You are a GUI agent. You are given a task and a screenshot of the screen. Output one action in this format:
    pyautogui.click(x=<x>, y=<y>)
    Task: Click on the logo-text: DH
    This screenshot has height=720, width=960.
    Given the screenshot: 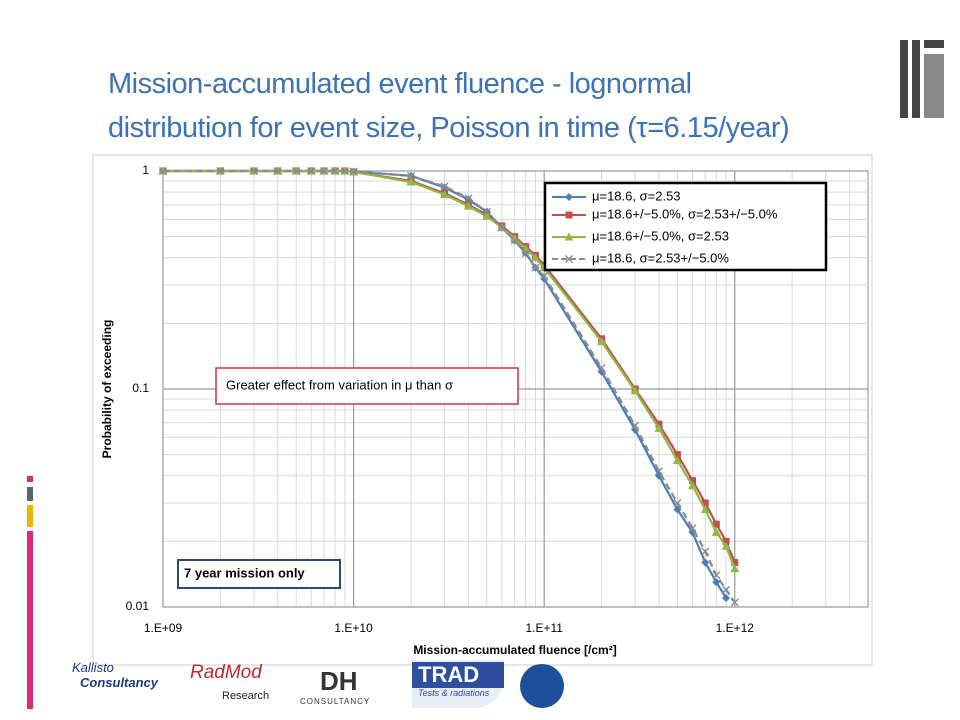 What is the action you would take?
    pyautogui.click(x=339, y=681)
    